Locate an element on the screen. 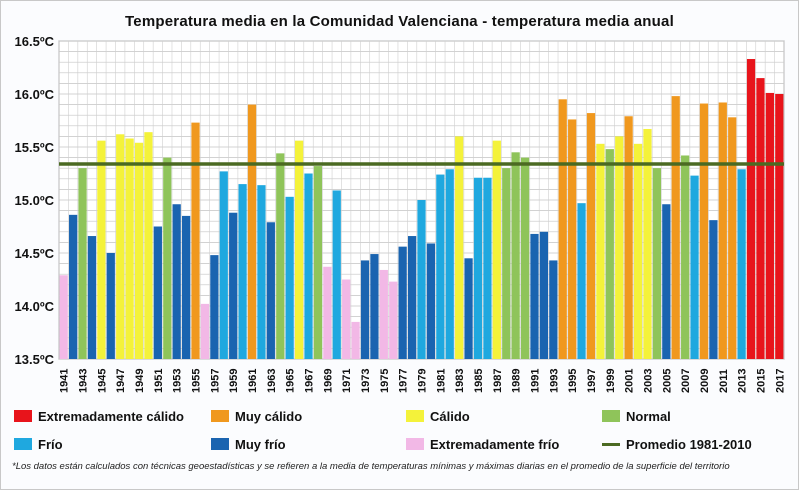 This screenshot has height=490, width=799. bar-1968 is located at coordinates (318, 262).